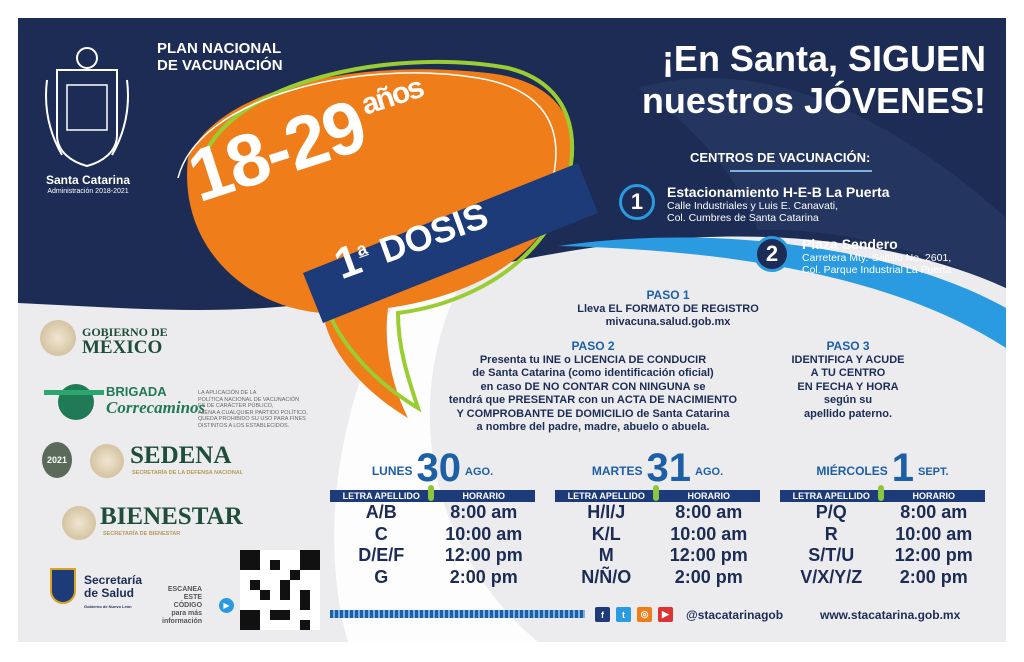  Describe the element at coordinates (668, 295) in the screenshot. I see `step-title: PASO 1` at that location.